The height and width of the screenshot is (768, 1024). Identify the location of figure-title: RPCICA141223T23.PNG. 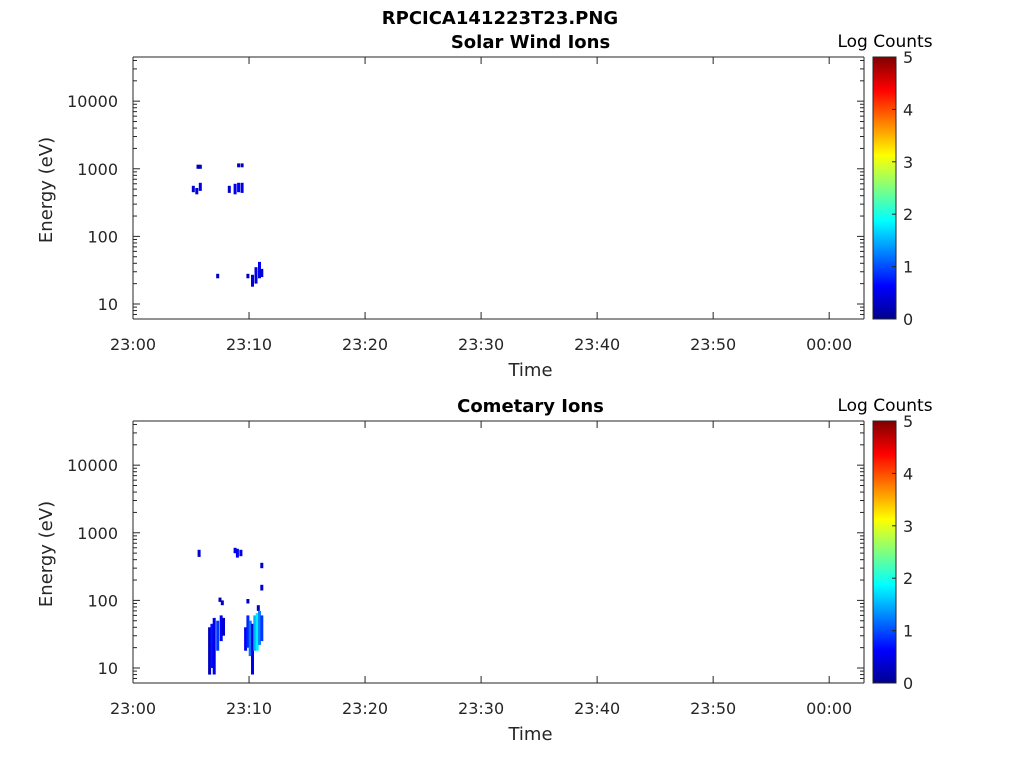
(500, 18).